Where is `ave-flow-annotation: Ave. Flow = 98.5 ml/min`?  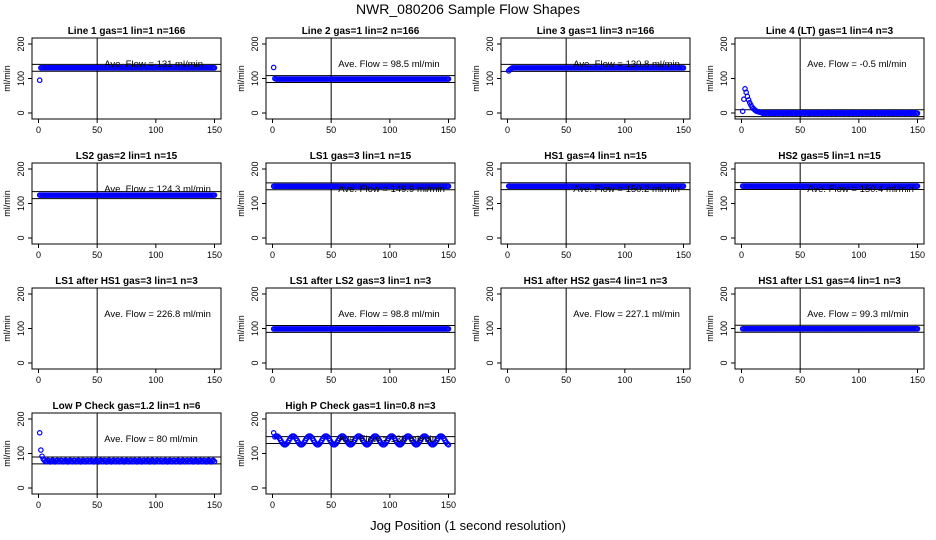
ave-flow-annotation: Ave. Flow = 98.5 ml/min is located at coordinates (388, 64).